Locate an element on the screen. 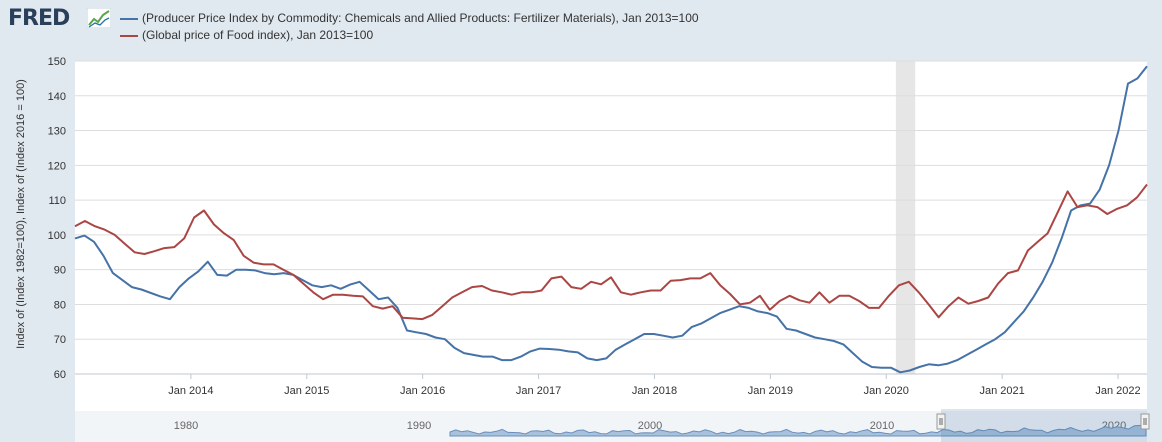 This screenshot has width=1162, height=442. navigator-background is located at coordinates (611, 426).